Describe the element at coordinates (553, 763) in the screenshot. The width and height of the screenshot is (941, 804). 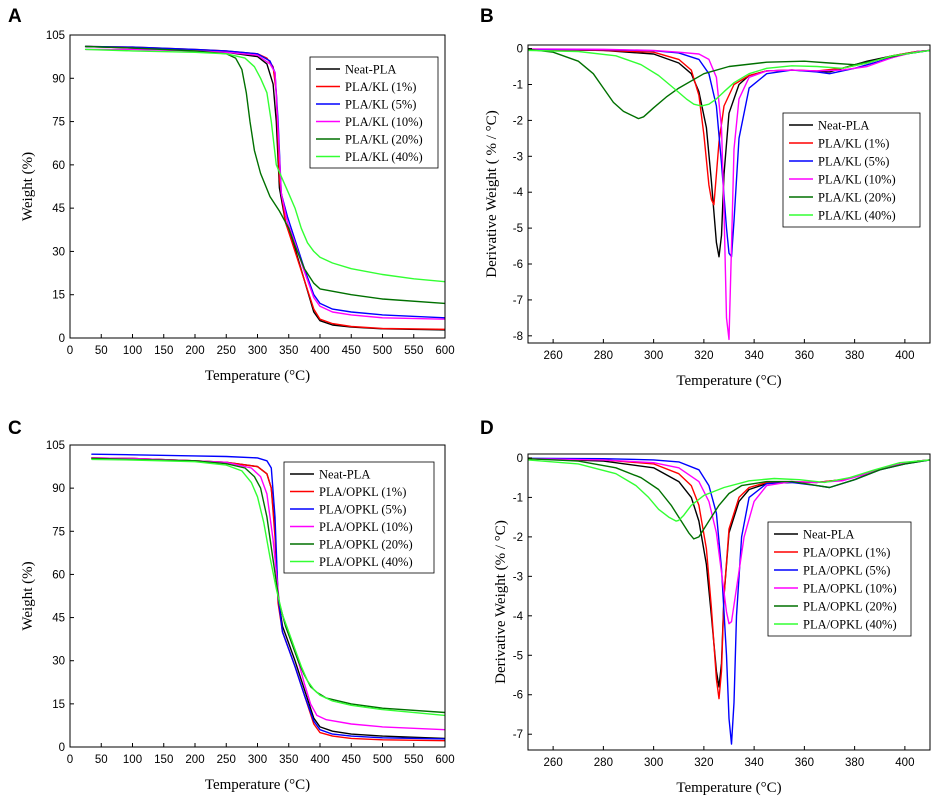
I see `x-tick-label: 260` at that location.